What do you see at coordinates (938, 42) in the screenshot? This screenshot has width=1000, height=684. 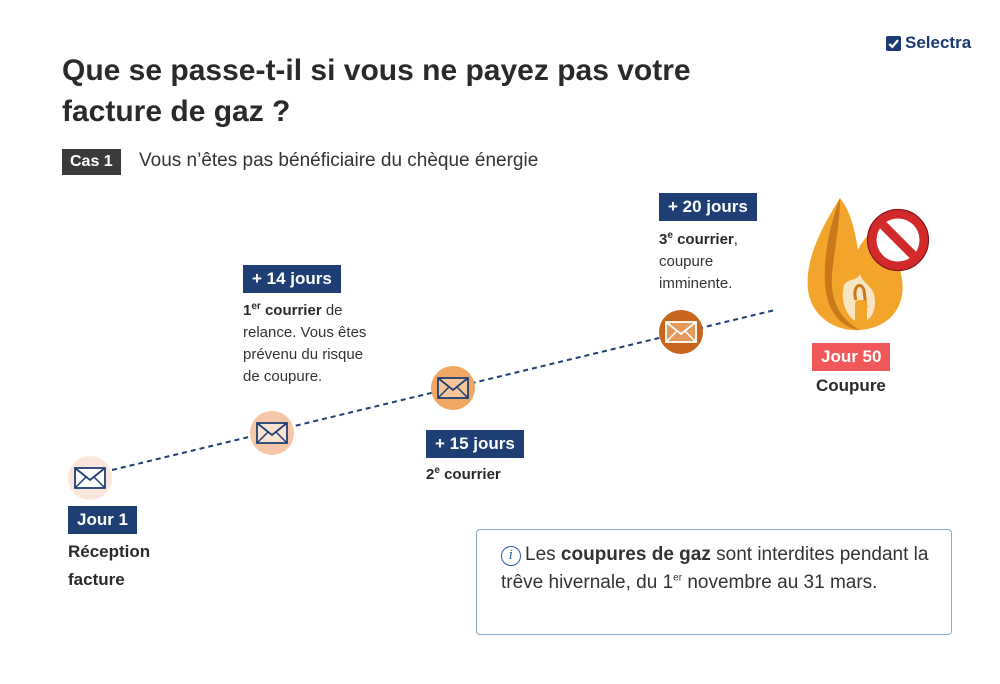 I see `brand-name: Selectra` at bounding box center [938, 42].